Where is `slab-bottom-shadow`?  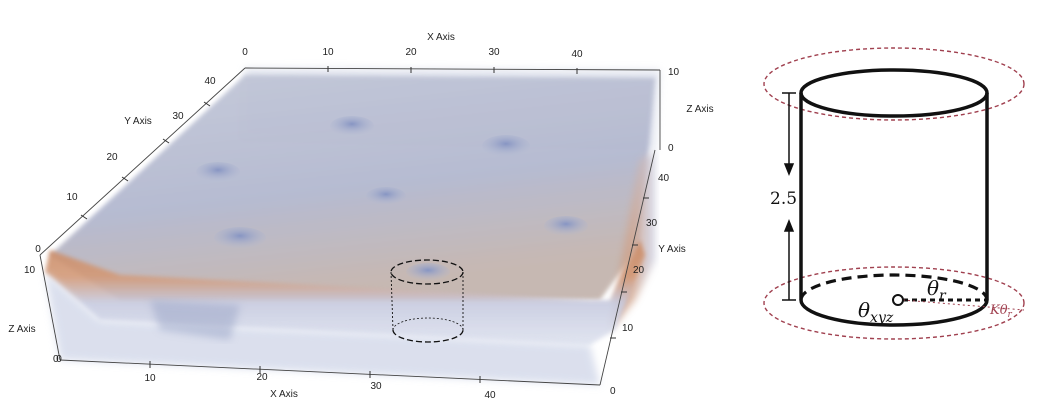 slab-bottom-shadow is located at coordinates (195, 320).